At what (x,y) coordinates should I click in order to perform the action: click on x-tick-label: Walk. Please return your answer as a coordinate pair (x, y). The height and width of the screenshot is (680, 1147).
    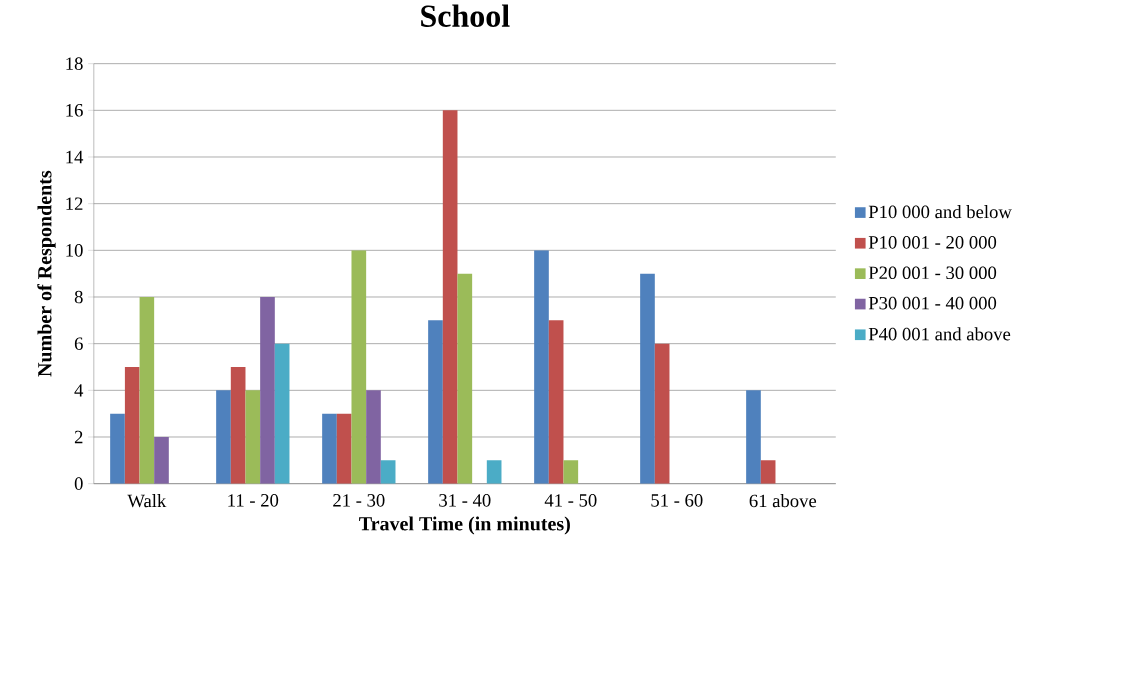
    Looking at the image, I should click on (147, 501).